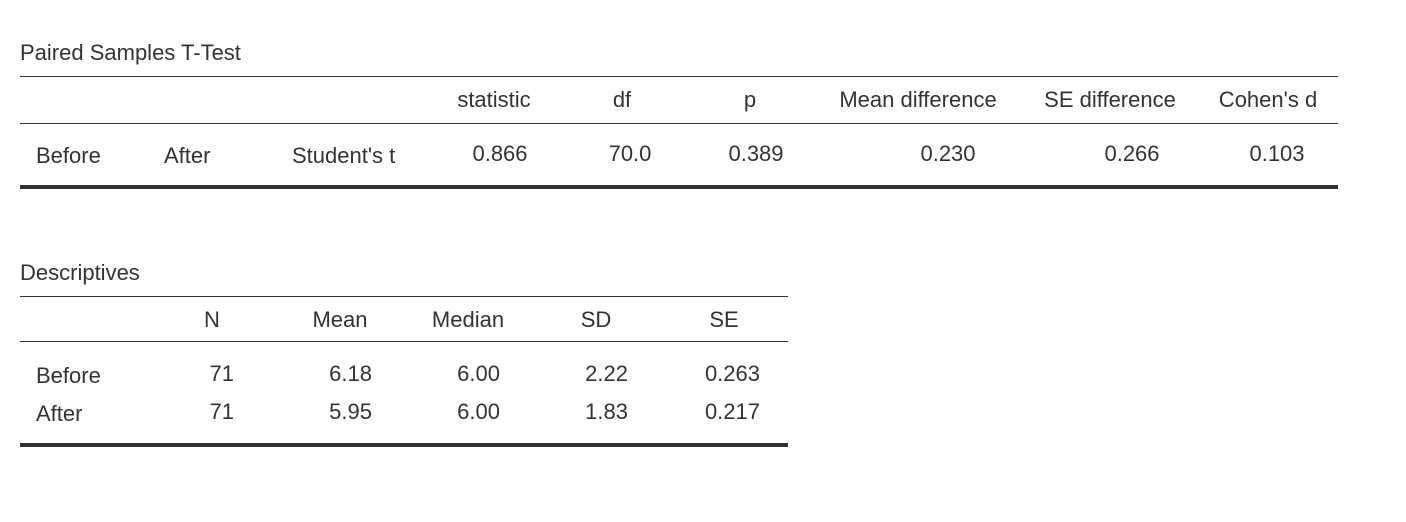 This screenshot has width=1406, height=522. Describe the element at coordinates (1132, 153) in the screenshot. I see `ttest-se-difference-value: 0.266` at that location.